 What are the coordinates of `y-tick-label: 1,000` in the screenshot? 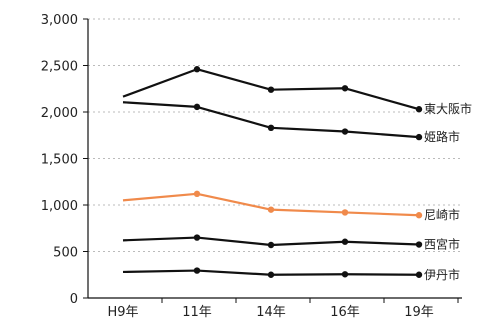 It's located at (59, 206).